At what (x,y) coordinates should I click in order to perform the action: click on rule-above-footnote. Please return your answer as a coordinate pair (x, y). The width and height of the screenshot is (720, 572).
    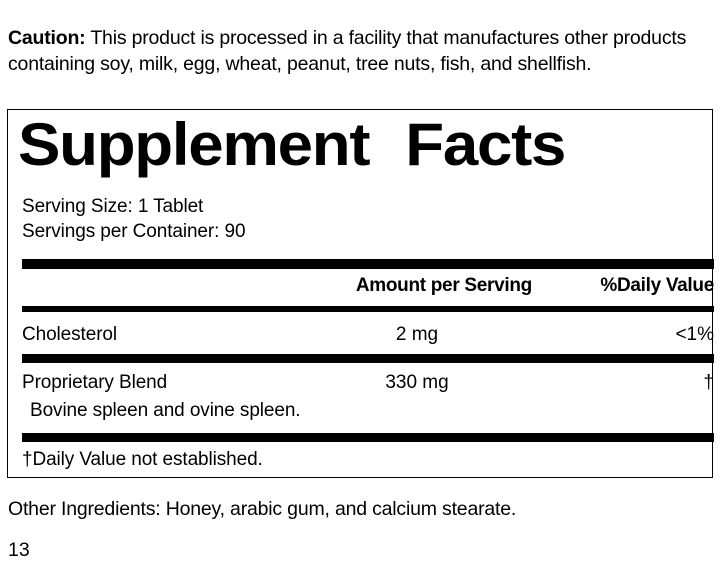
    Looking at the image, I should click on (368, 437).